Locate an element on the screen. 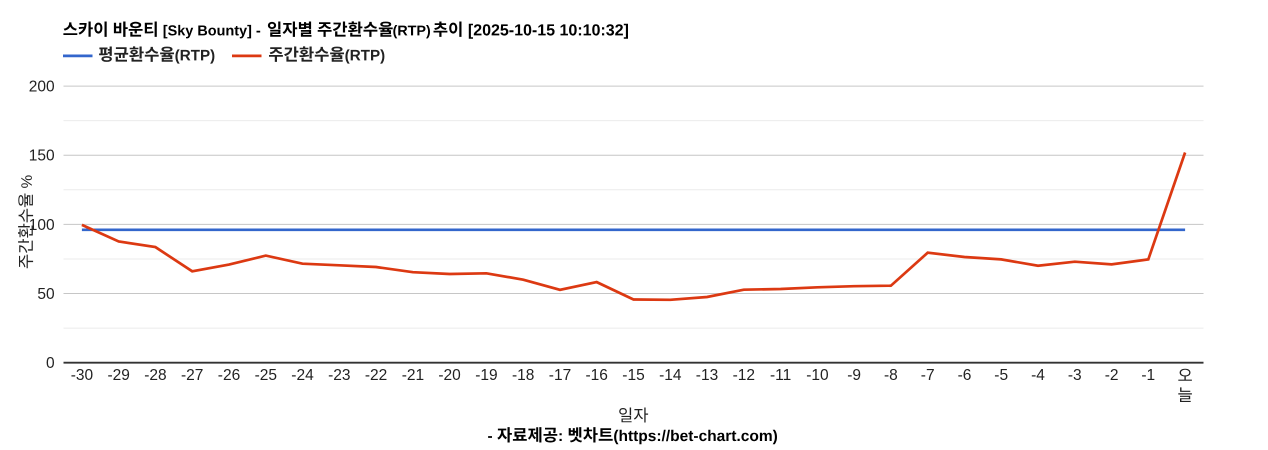  svg-text: -9 is located at coordinates (854, 375).